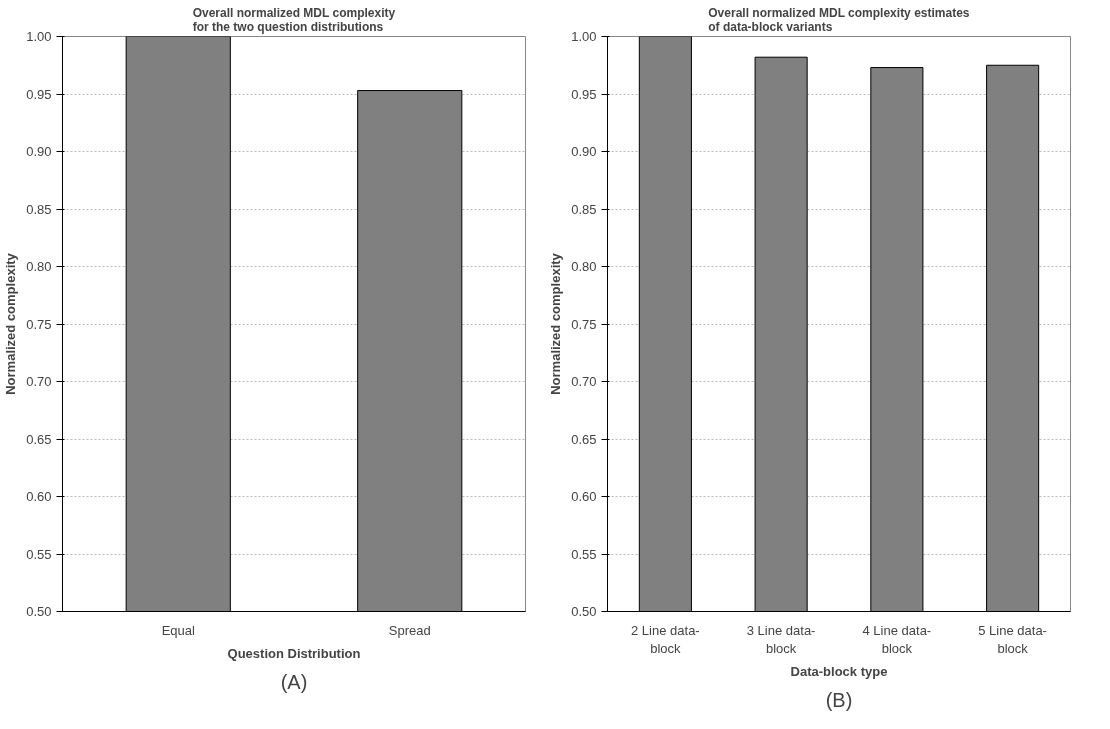  I want to click on chart-title: Overall normalized MDL complexity for the two question distributions, so click(294, 19).